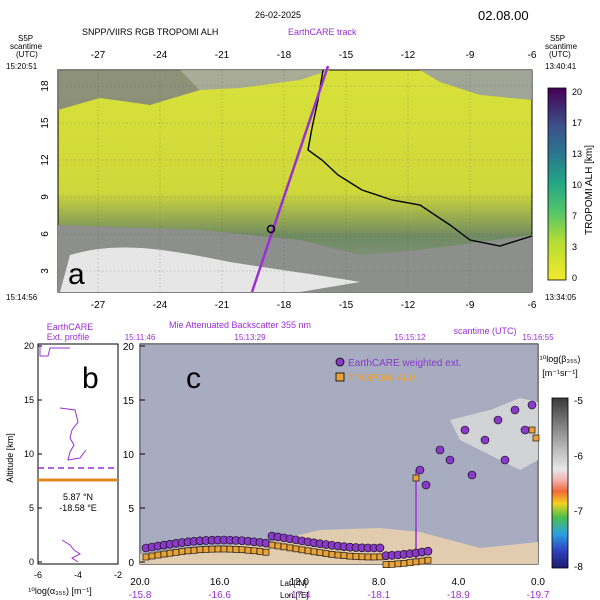  Describe the element at coordinates (346, 55) in the screenshot. I see `map-top-lon-label: -15` at that location.